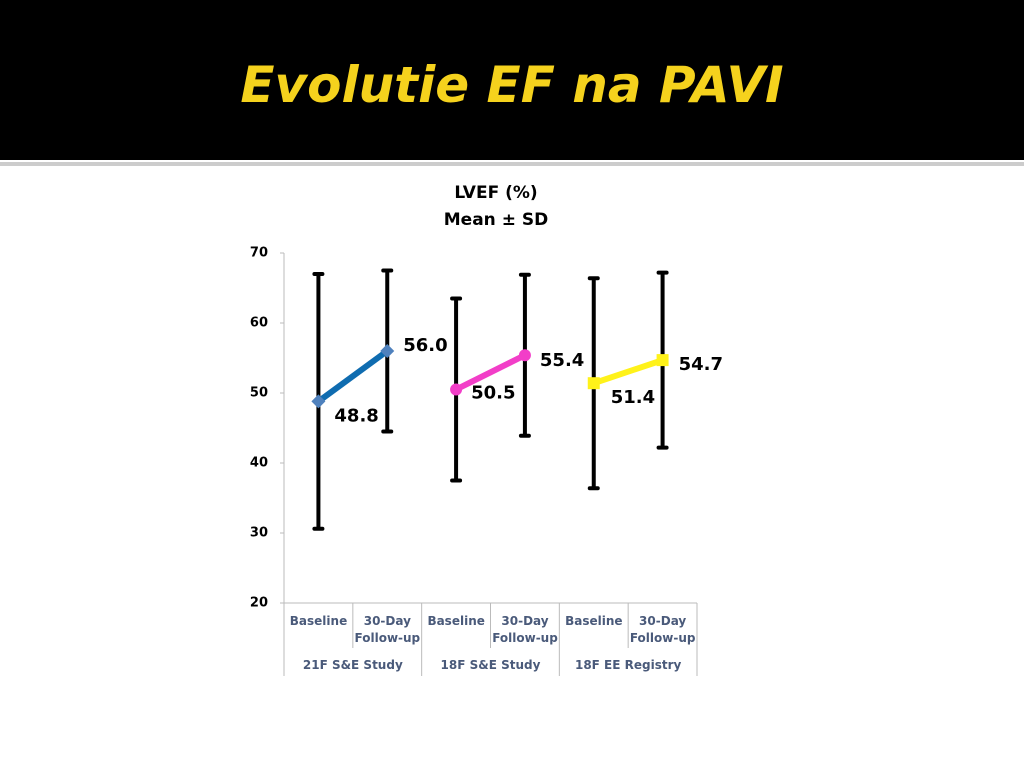 Image resolution: width=1024 pixels, height=768 pixels. What do you see at coordinates (259, 393) in the screenshot?
I see `y-tick-label: 50` at bounding box center [259, 393].